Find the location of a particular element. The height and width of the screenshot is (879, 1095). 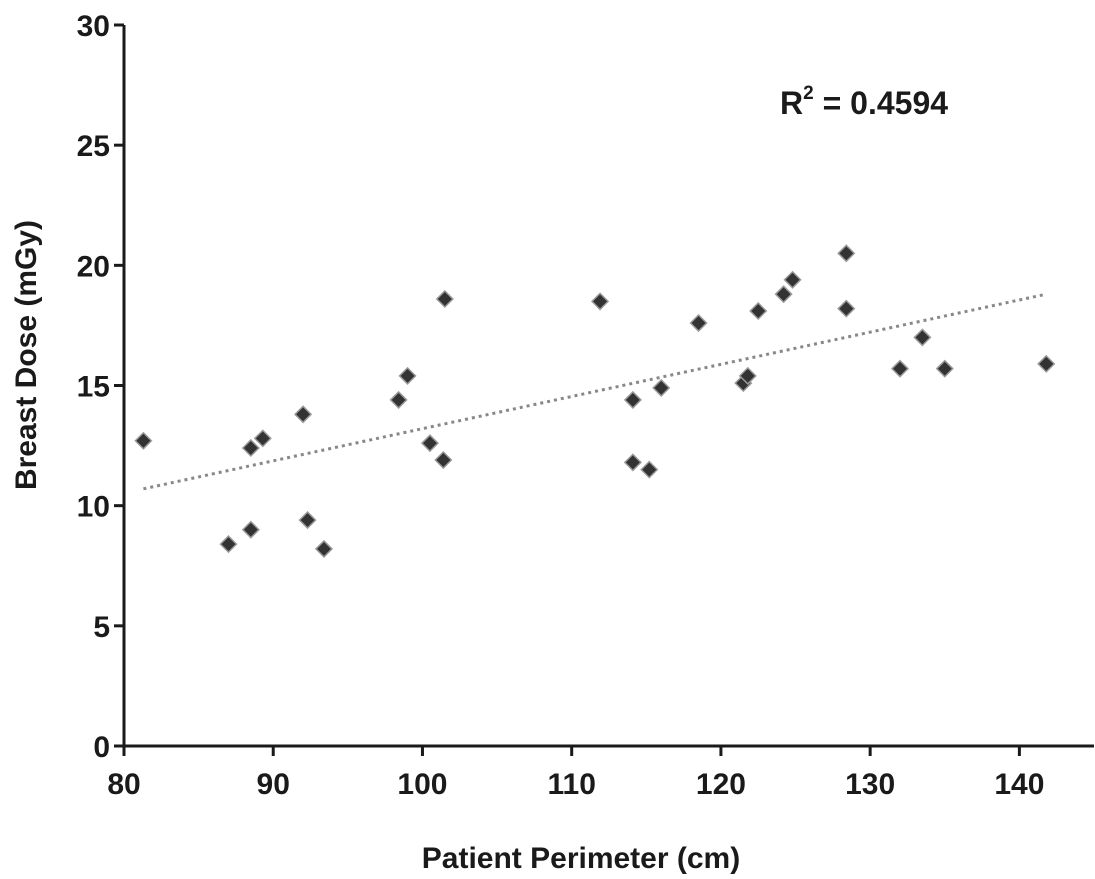

x-tick-label: 130 is located at coordinates (870, 784).